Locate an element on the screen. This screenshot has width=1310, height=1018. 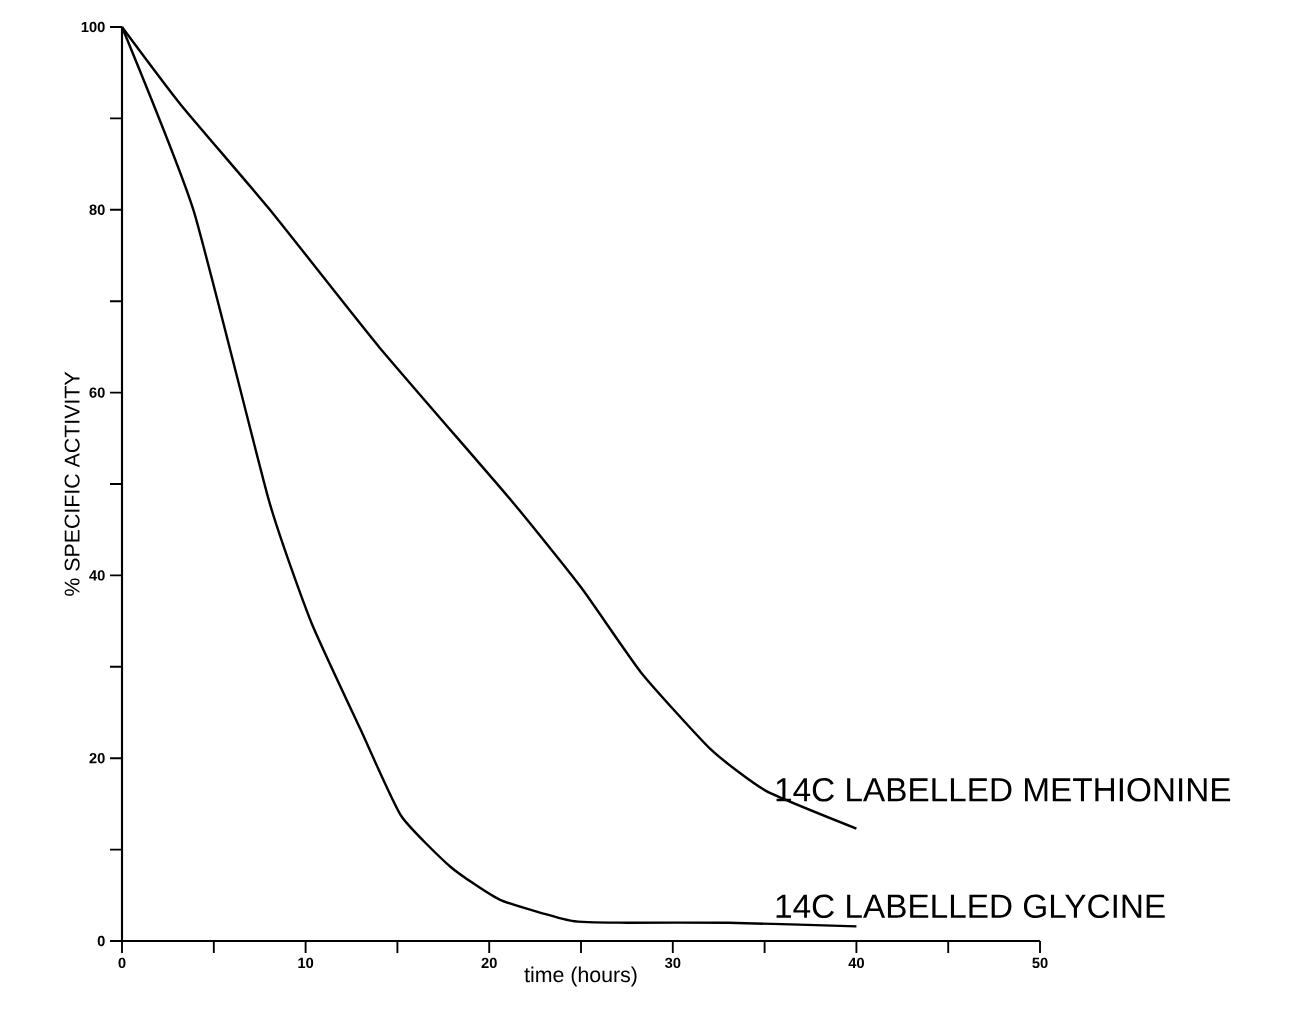
x-tick-label: 50 is located at coordinates (1040, 963).